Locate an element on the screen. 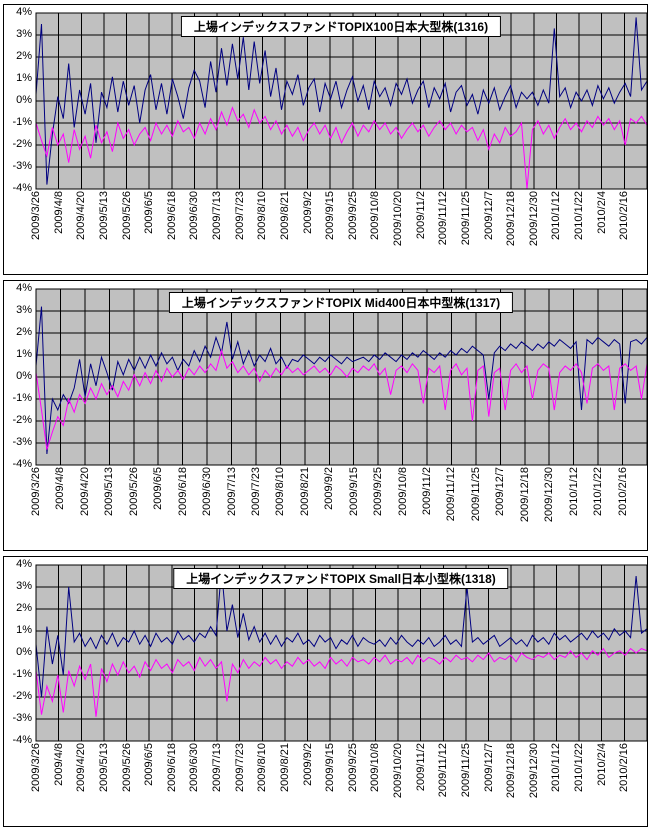 This screenshot has height=832, width=651. y-axis-label: -2% is located at coordinates (22, 420).